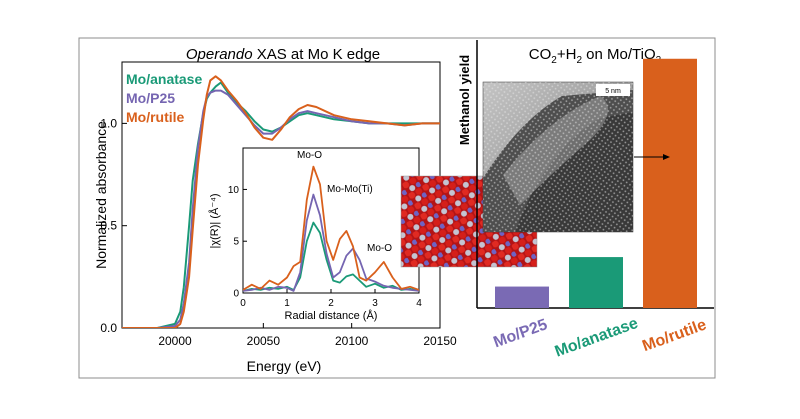 This screenshot has height=419, width=800. I want to click on title-co: CO, so click(540, 54).